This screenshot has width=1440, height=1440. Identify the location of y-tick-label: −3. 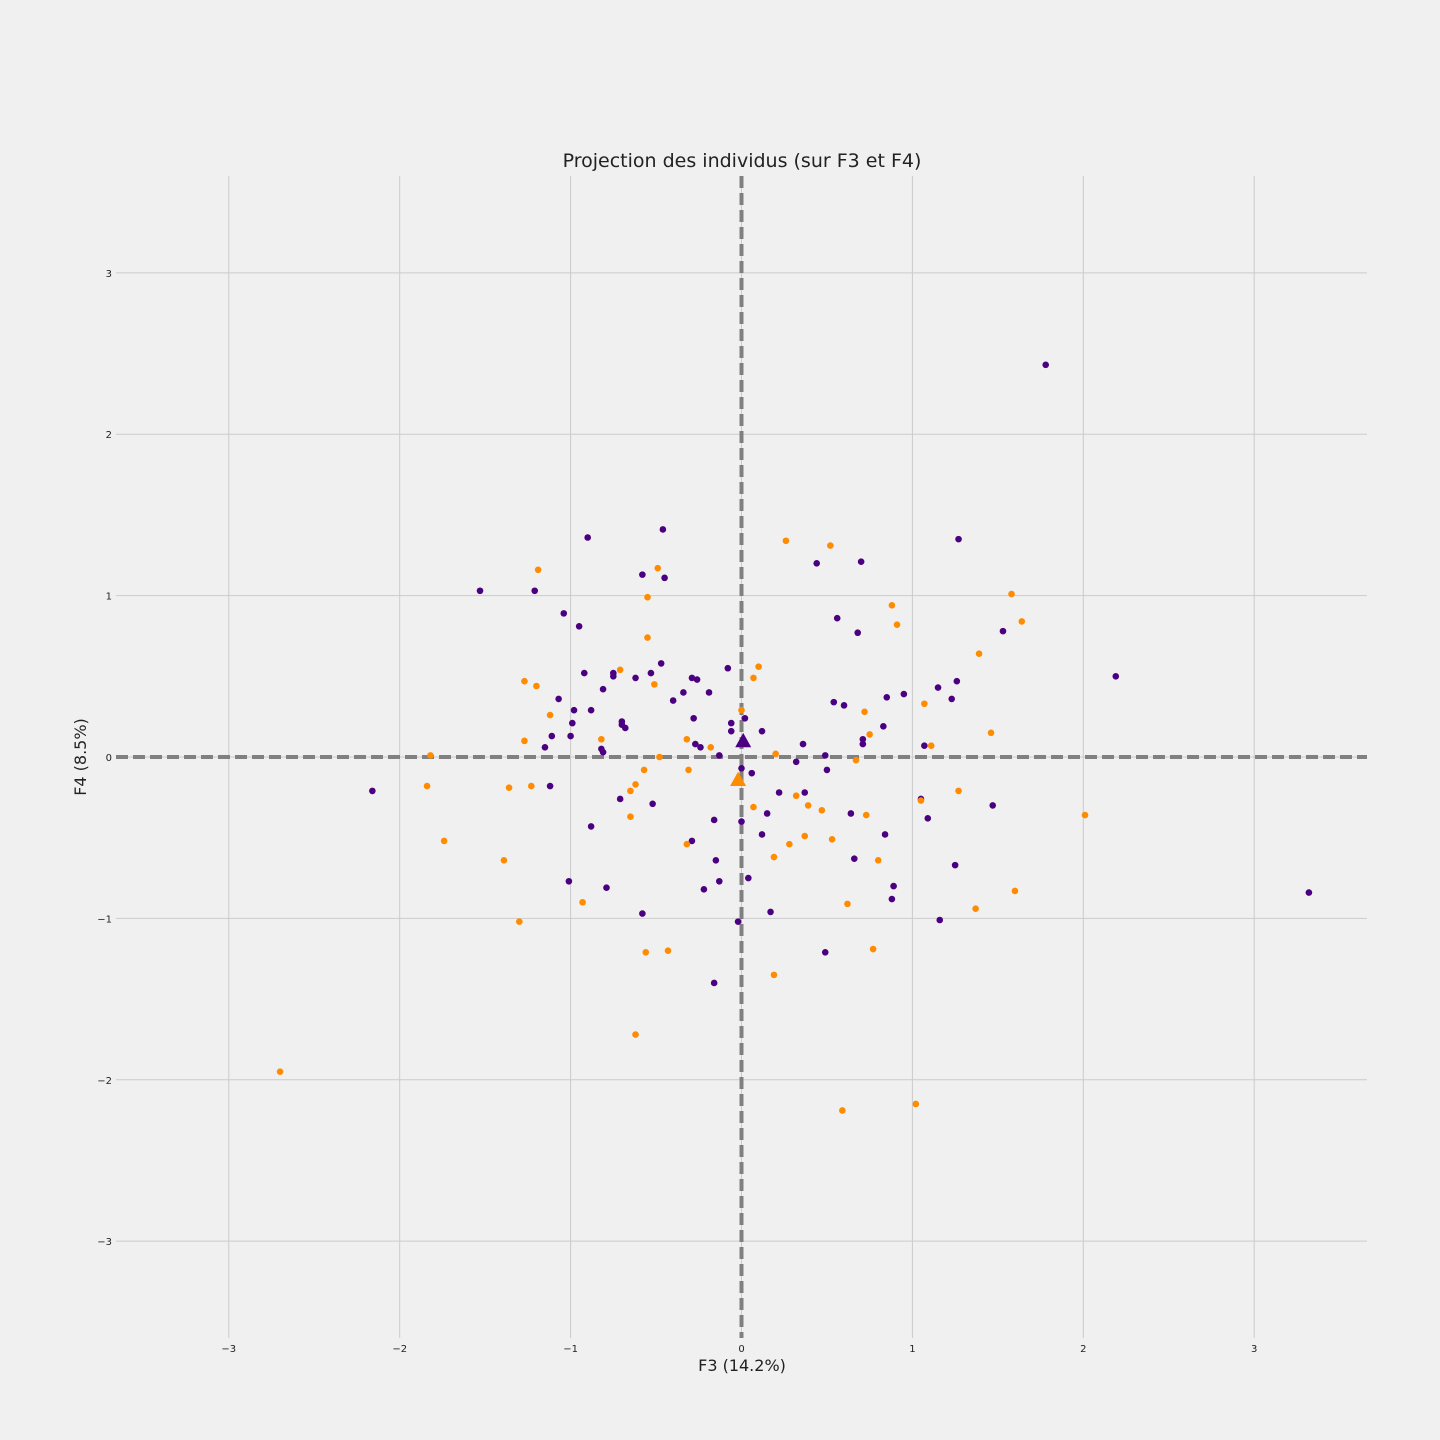
(104, 1242).